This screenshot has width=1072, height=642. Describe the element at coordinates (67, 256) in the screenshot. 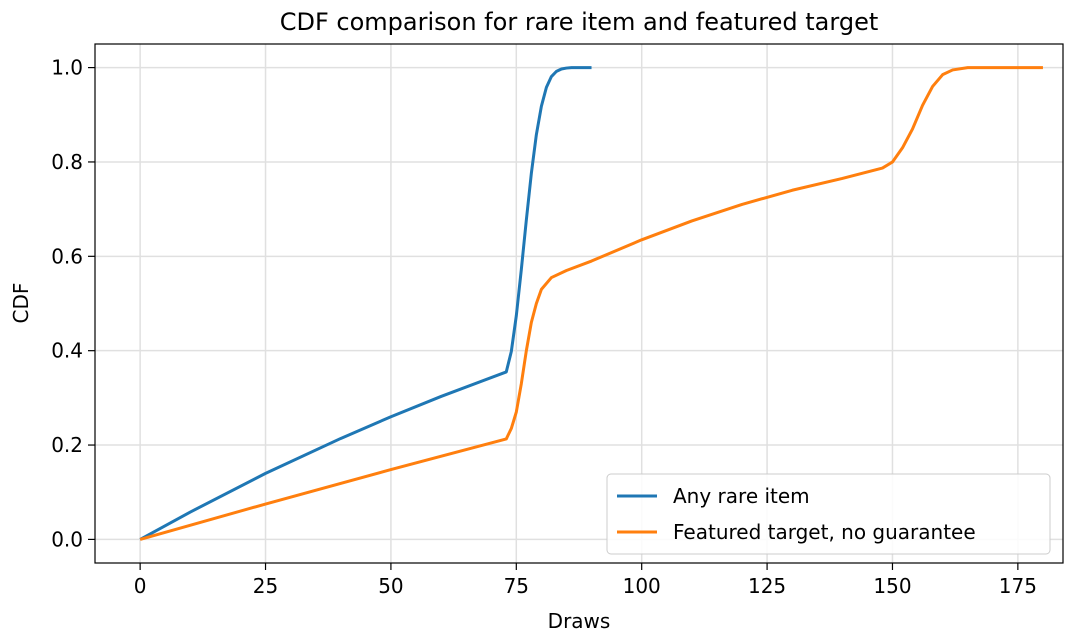

I see `y-tick-label: 0.6` at that location.